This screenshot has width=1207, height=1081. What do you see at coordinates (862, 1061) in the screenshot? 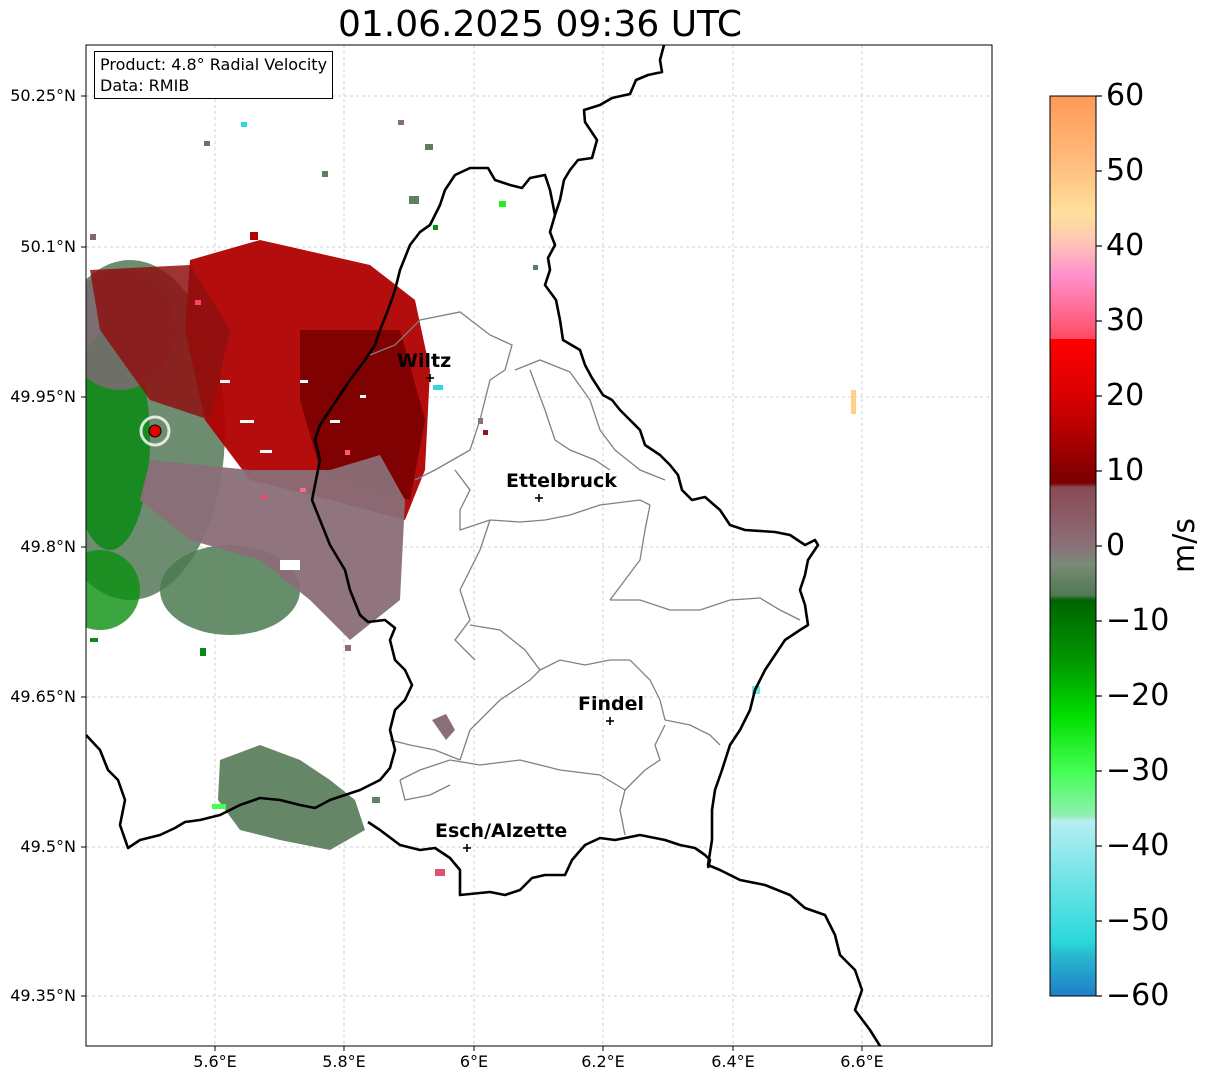
I see `lon-tick-label: 6.6°E` at bounding box center [862, 1061].